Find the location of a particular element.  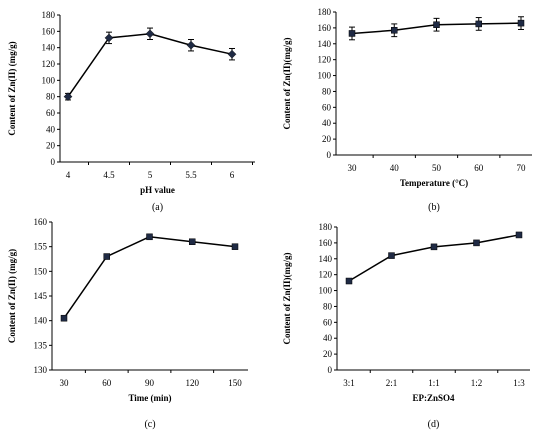

y-tick-label: 155 is located at coordinates (41, 247).